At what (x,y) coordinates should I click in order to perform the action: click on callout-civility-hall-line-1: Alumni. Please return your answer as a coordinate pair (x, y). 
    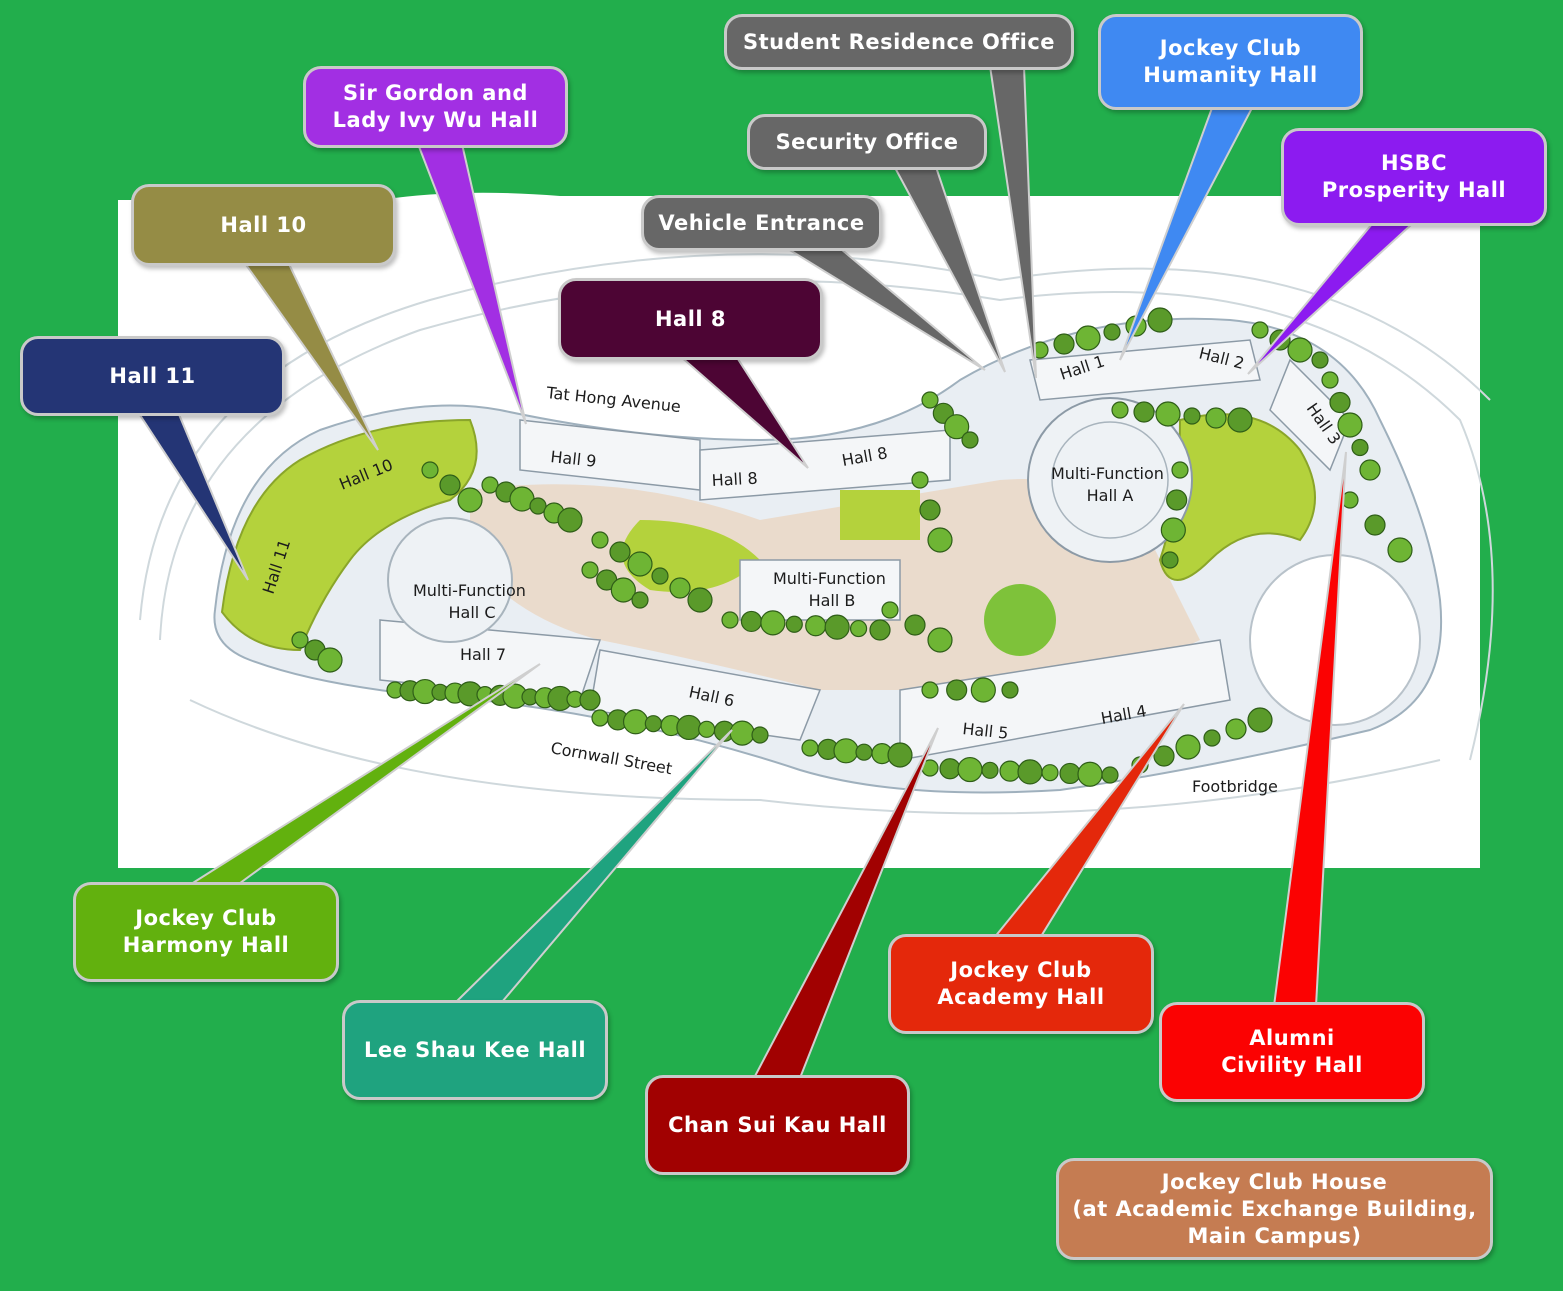
    Looking at the image, I should click on (1292, 1038).